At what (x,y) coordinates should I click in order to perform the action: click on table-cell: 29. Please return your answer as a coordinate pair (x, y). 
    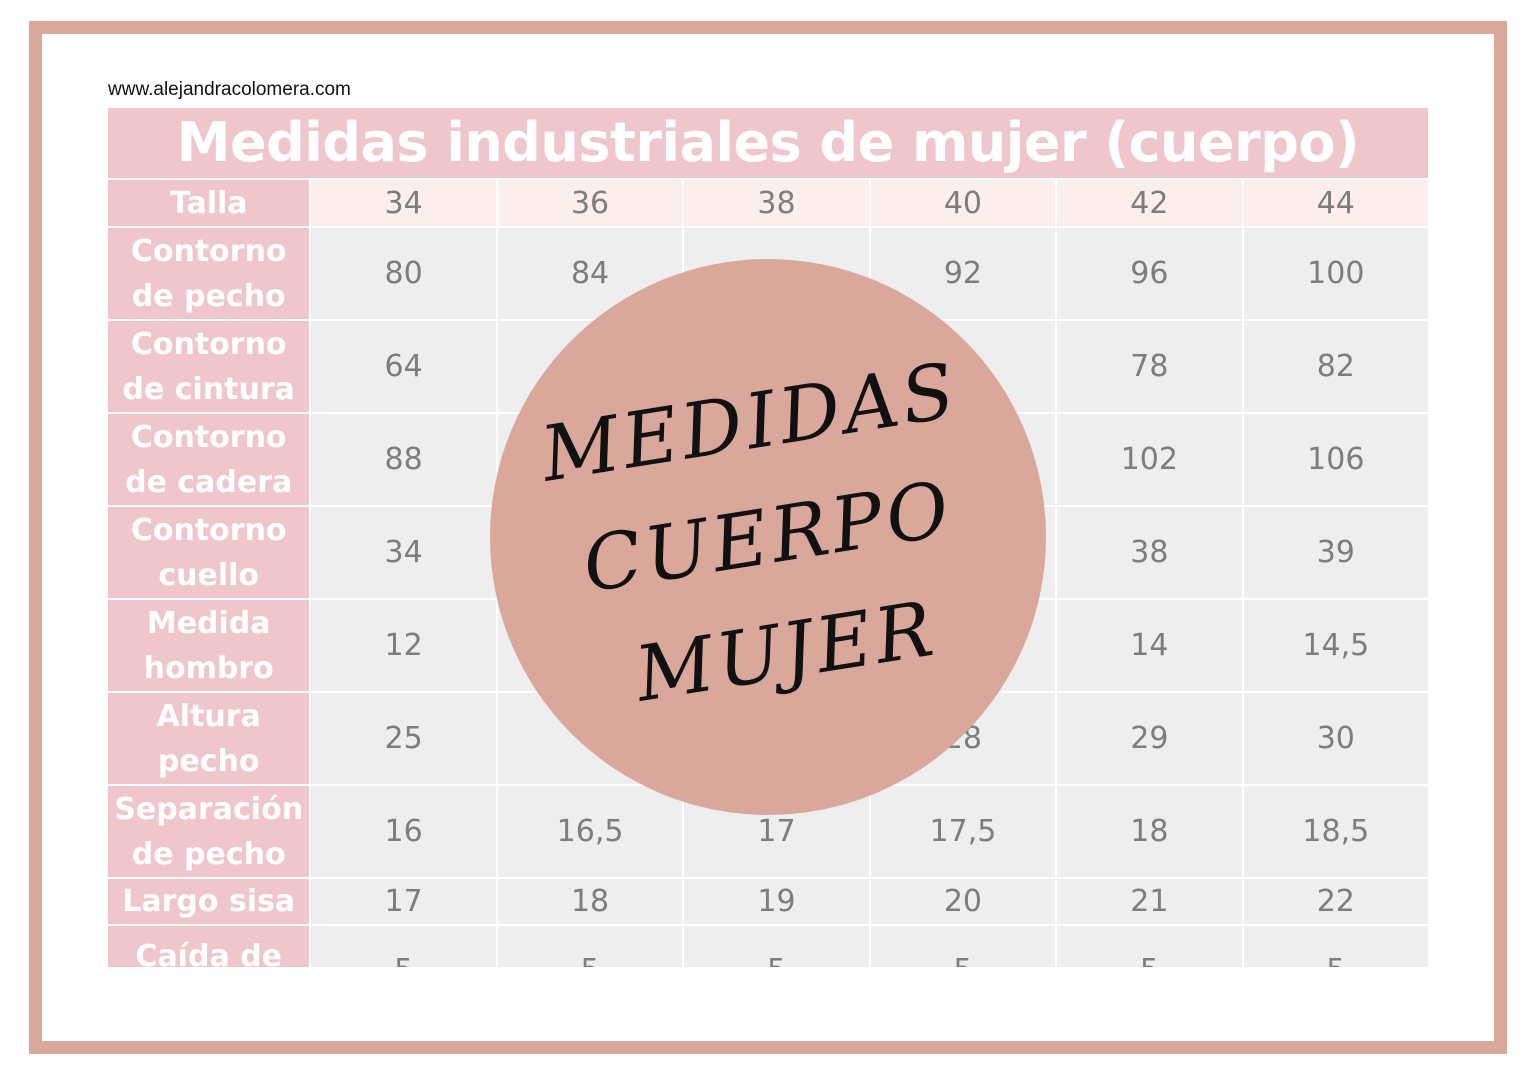
    Looking at the image, I should click on (1149, 738).